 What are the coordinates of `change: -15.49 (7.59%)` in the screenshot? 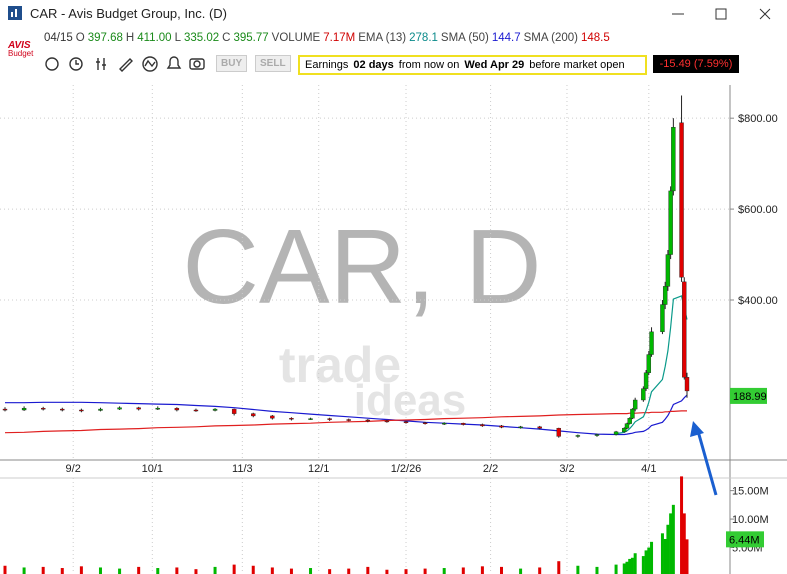 It's located at (696, 64).